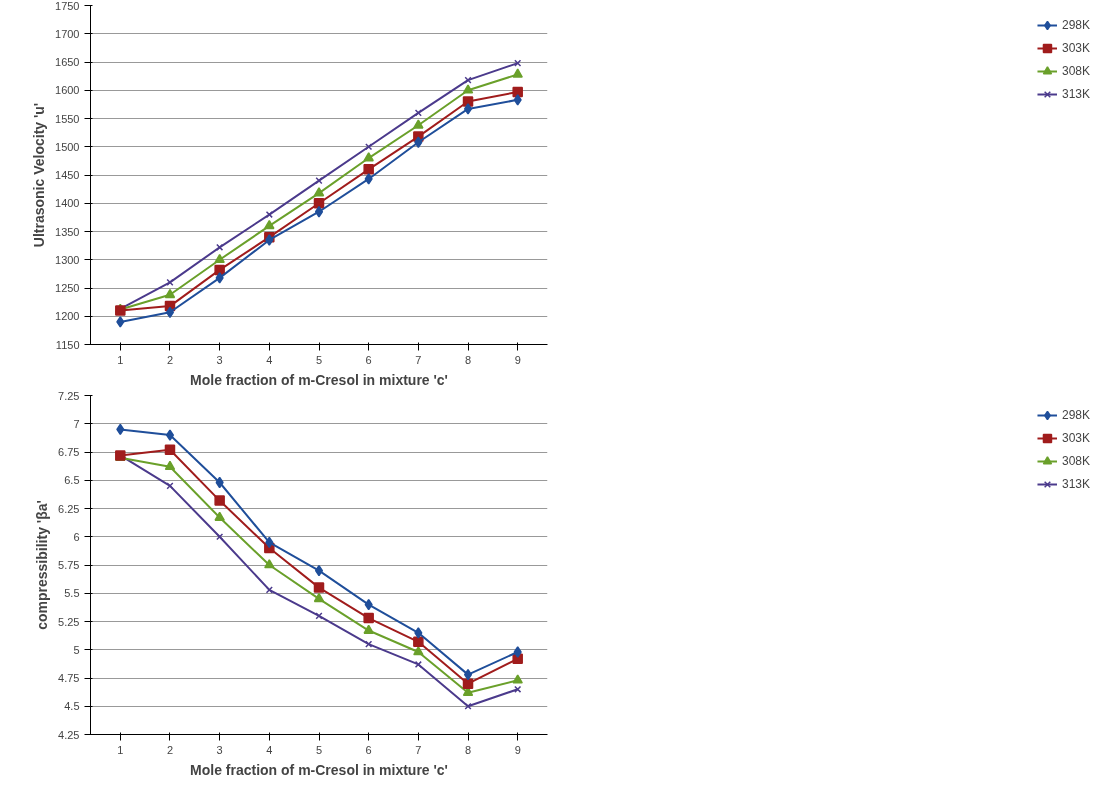 The height and width of the screenshot is (805, 1116). What do you see at coordinates (76, 649) in the screenshot?
I see `y-tick-label: 5` at bounding box center [76, 649].